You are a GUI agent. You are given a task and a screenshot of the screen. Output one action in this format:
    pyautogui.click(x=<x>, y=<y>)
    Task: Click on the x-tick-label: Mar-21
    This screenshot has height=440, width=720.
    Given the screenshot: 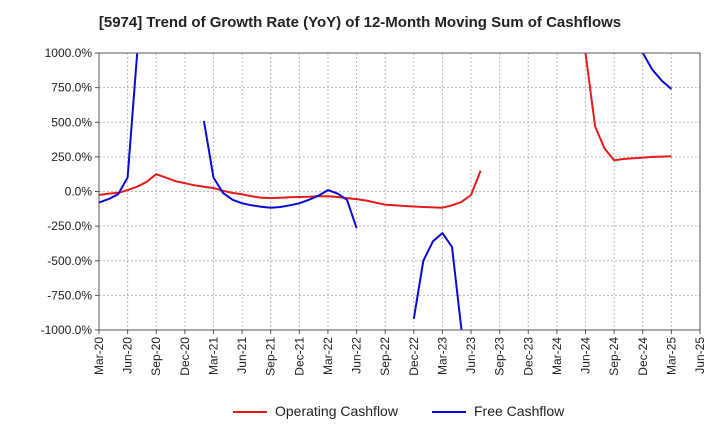 What is the action you would take?
    pyautogui.click(x=213, y=356)
    